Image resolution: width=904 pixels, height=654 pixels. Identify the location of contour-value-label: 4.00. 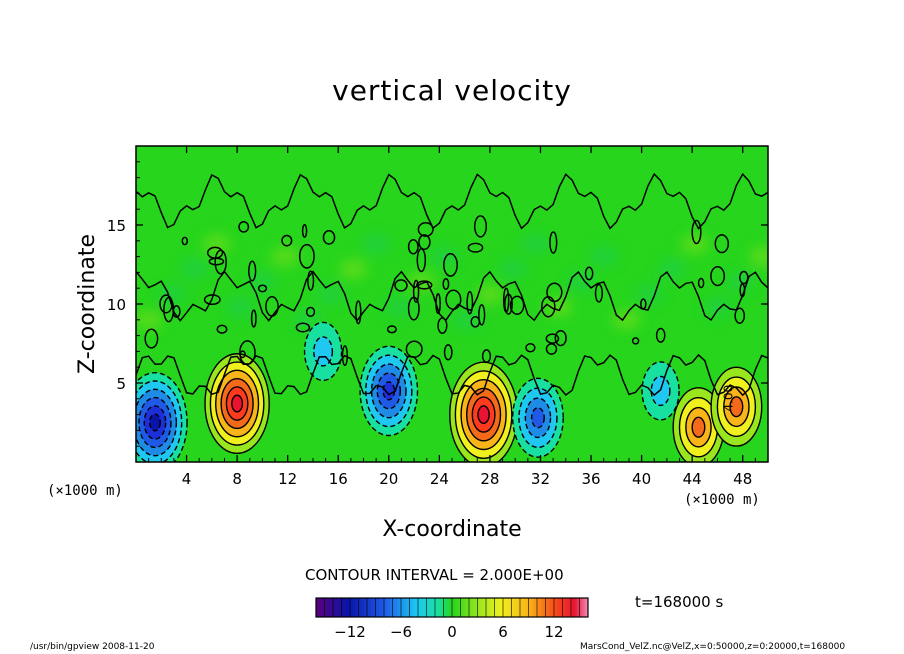
(729, 398).